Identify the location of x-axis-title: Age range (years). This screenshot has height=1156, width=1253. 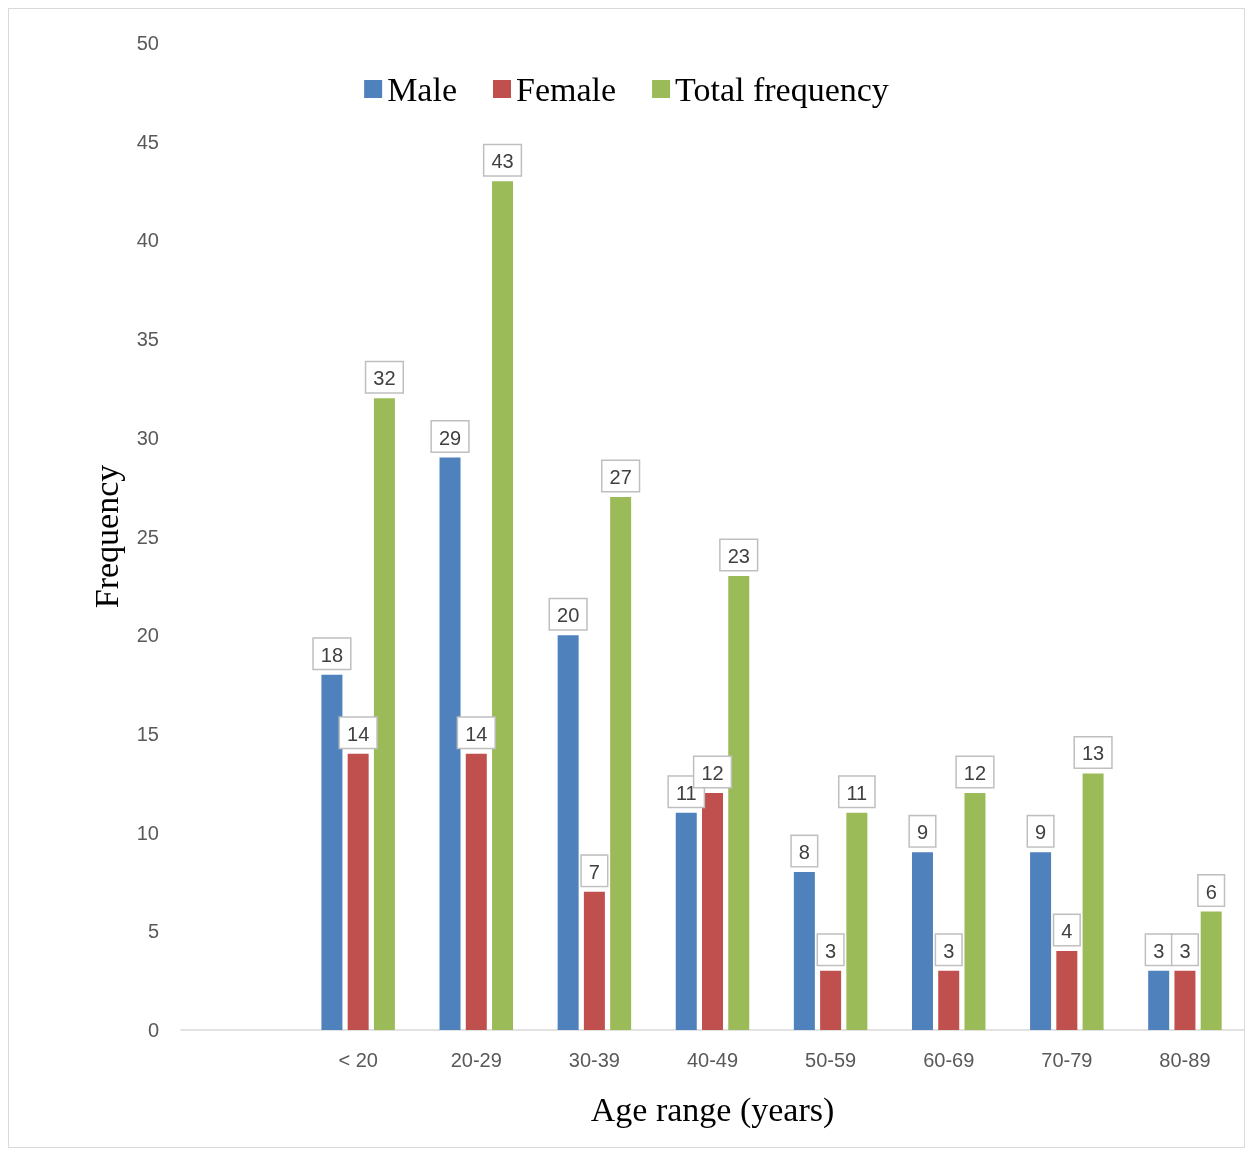
(712, 1109).